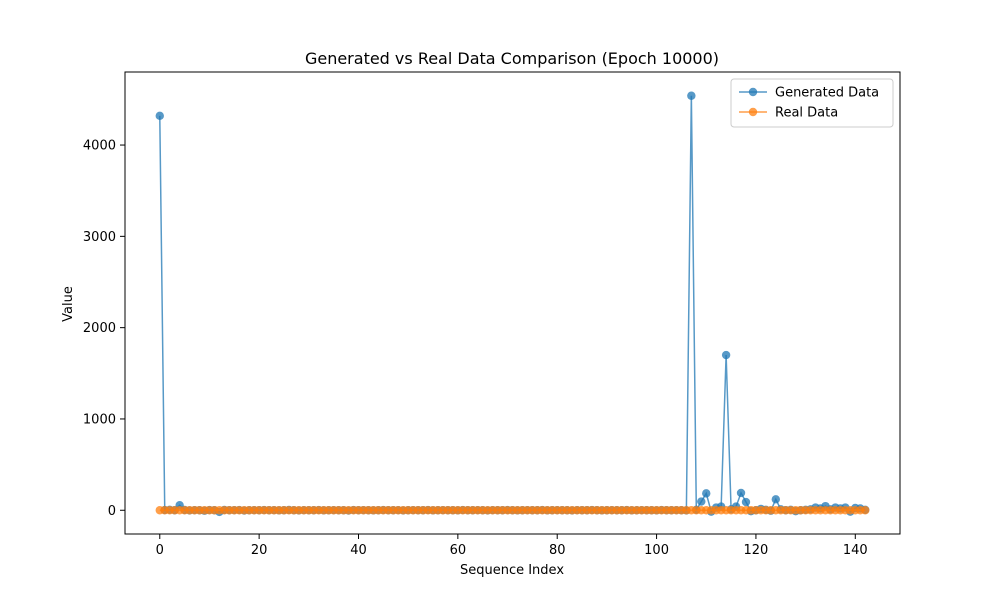  Describe the element at coordinates (99, 328) in the screenshot. I see `y-tick-label: 2000` at that location.